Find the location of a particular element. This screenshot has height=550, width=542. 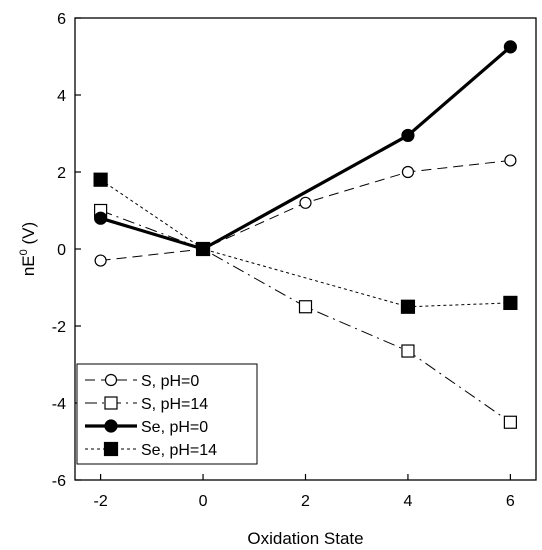

y-tick-label: -6 is located at coordinates (59, 481).